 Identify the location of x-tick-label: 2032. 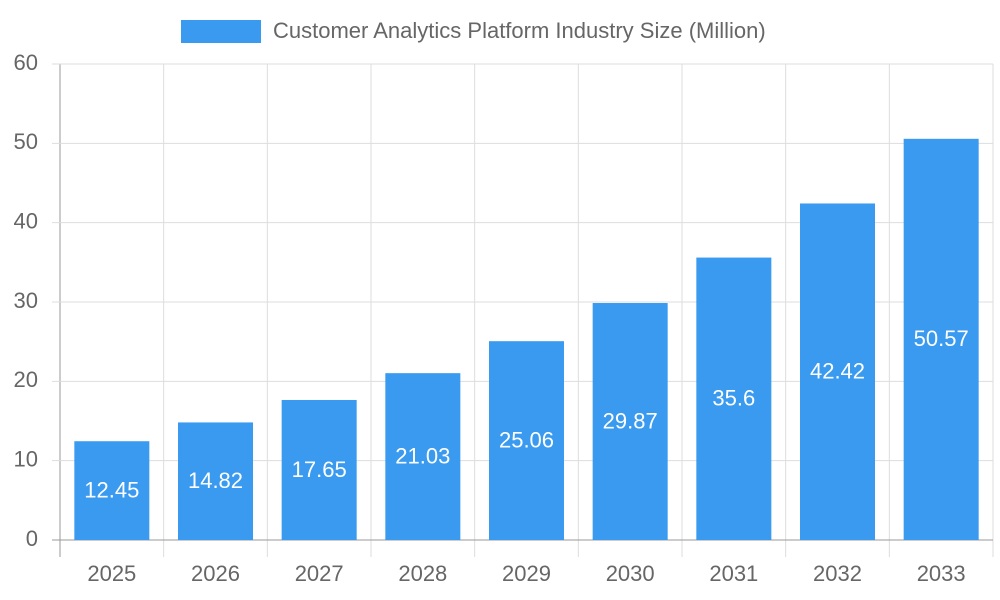
(837, 573).